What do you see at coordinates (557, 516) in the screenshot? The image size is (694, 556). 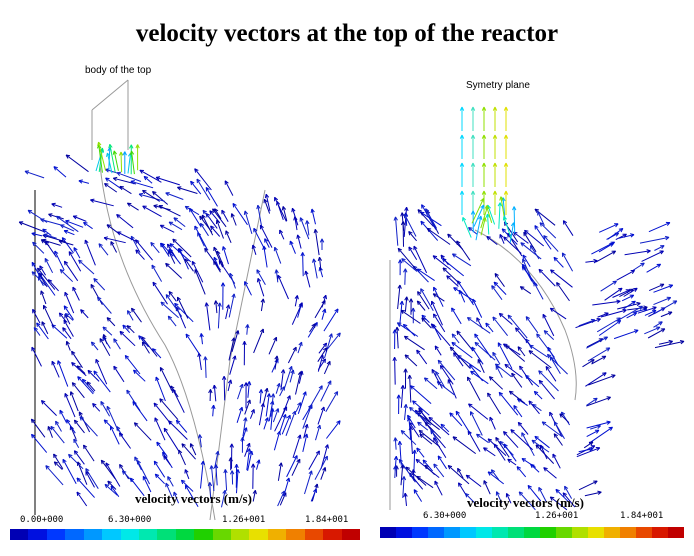 I see `right-tick-1: 1.26+001` at bounding box center [557, 516].